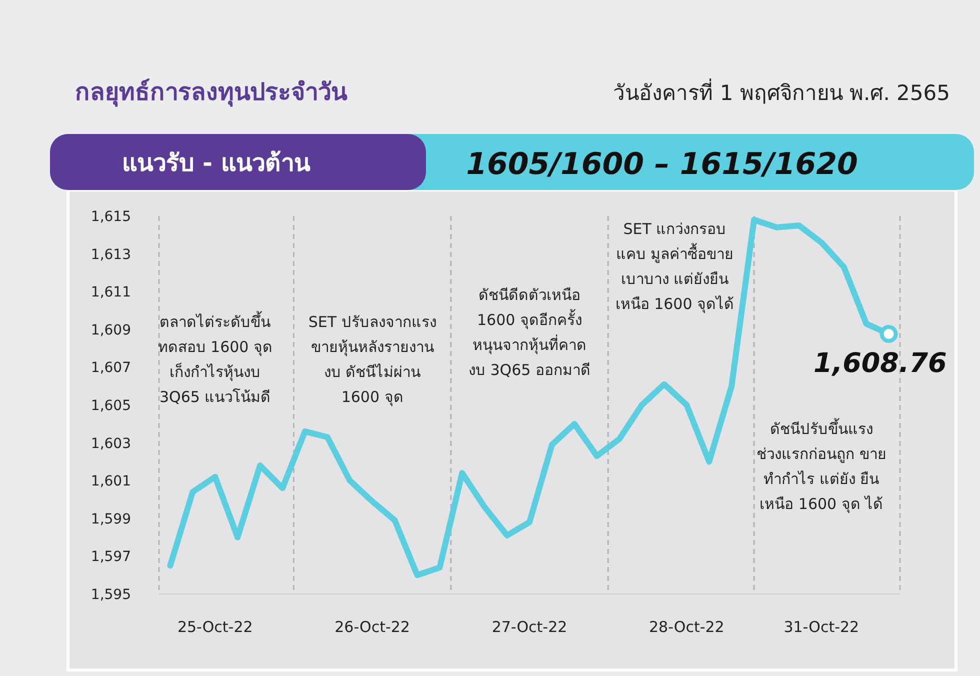 This screenshot has width=980, height=676. I want to click on annotation: ดัชนีปรับขึ้นแรง ช่วงแรกก่อนถูก ขายทำกำไร แต่ยัง ยืนเหนือ 1600 จุด ได้, so click(822, 466).